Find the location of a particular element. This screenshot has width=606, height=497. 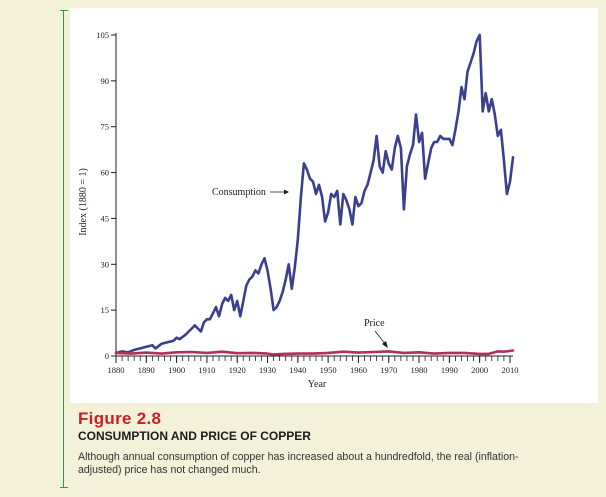

x-axis-label: Year is located at coordinates (317, 384).